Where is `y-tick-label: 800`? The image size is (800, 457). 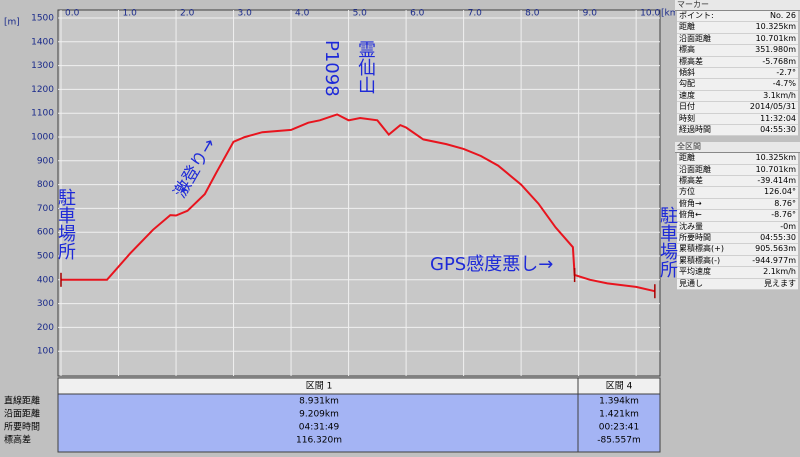 y-tick-label: 800 is located at coordinates (45, 185).